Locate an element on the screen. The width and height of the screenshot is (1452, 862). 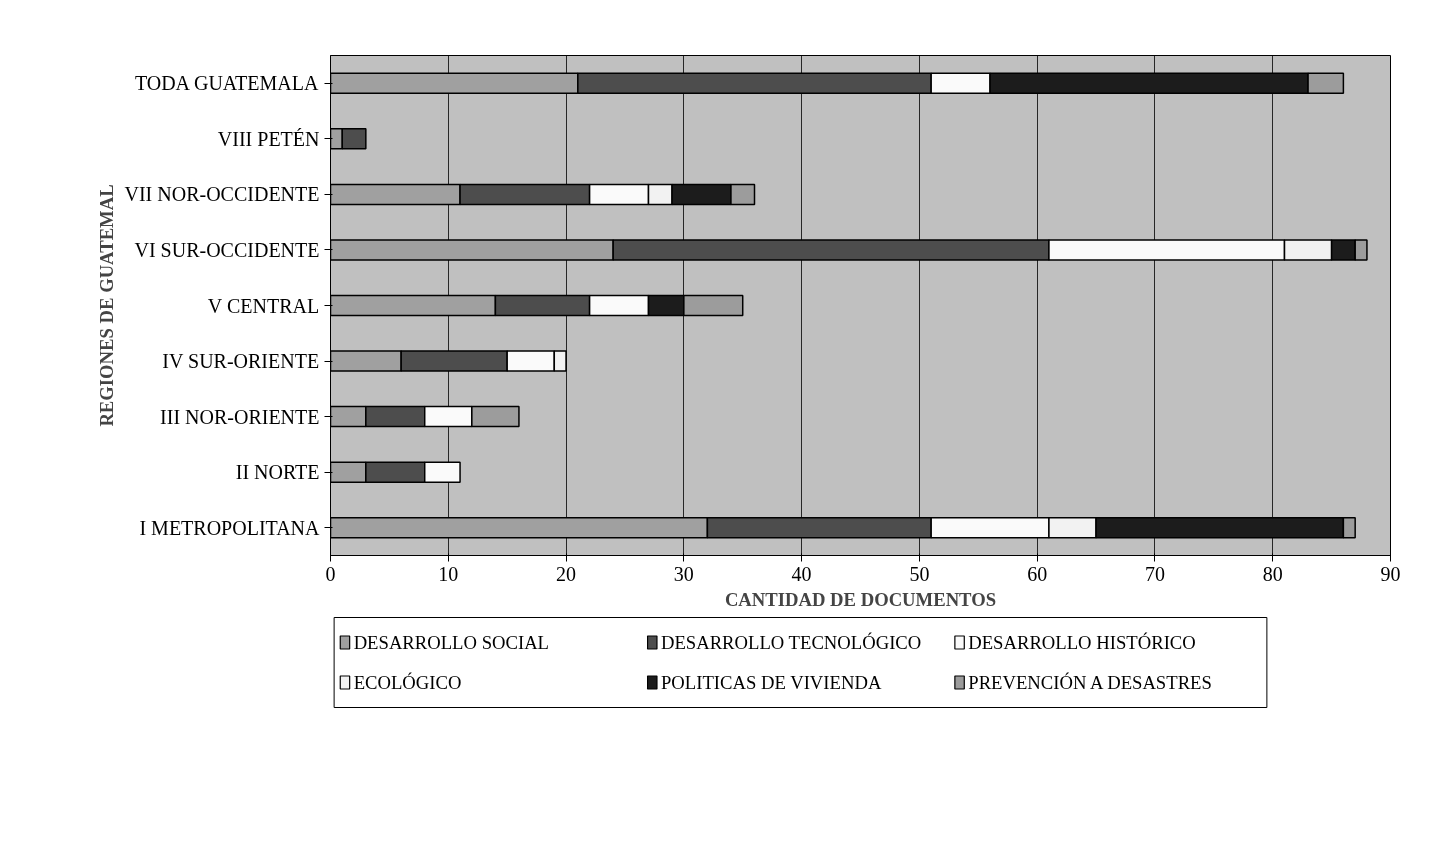
x-tick-label: 80 is located at coordinates (1272, 573).